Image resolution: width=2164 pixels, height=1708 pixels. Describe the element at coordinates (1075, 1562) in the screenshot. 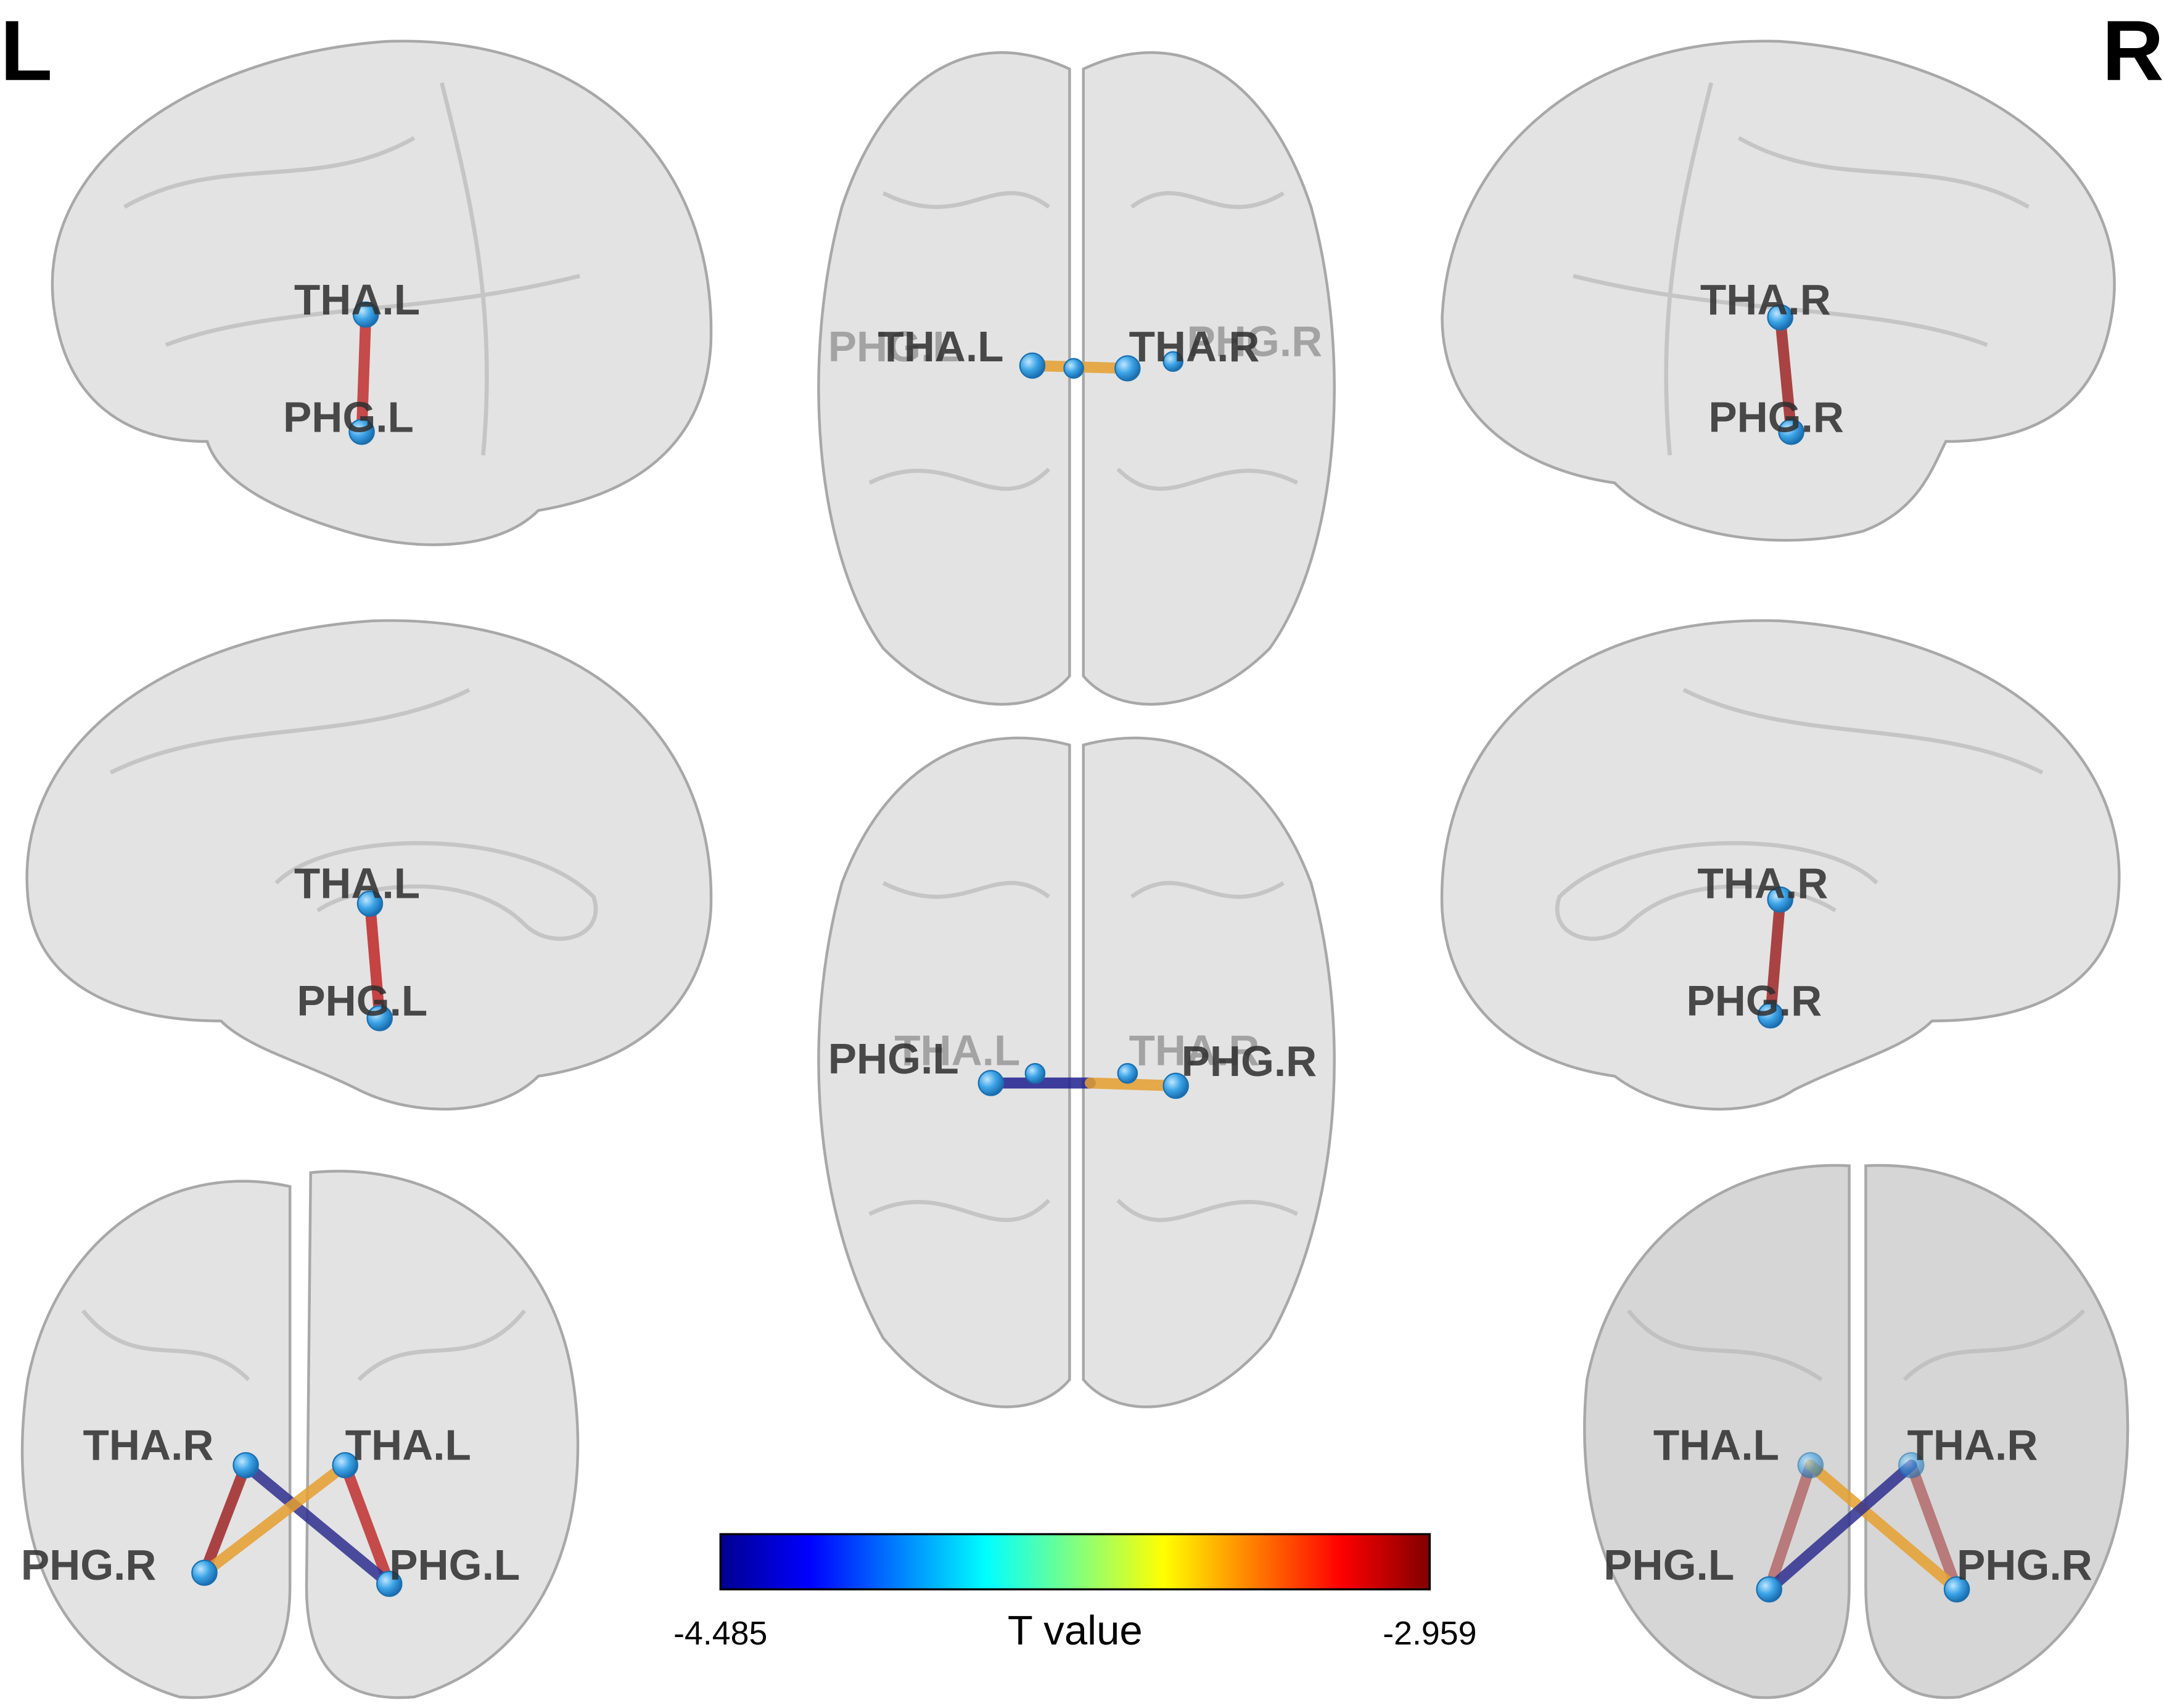

I see `colorbar` at that location.